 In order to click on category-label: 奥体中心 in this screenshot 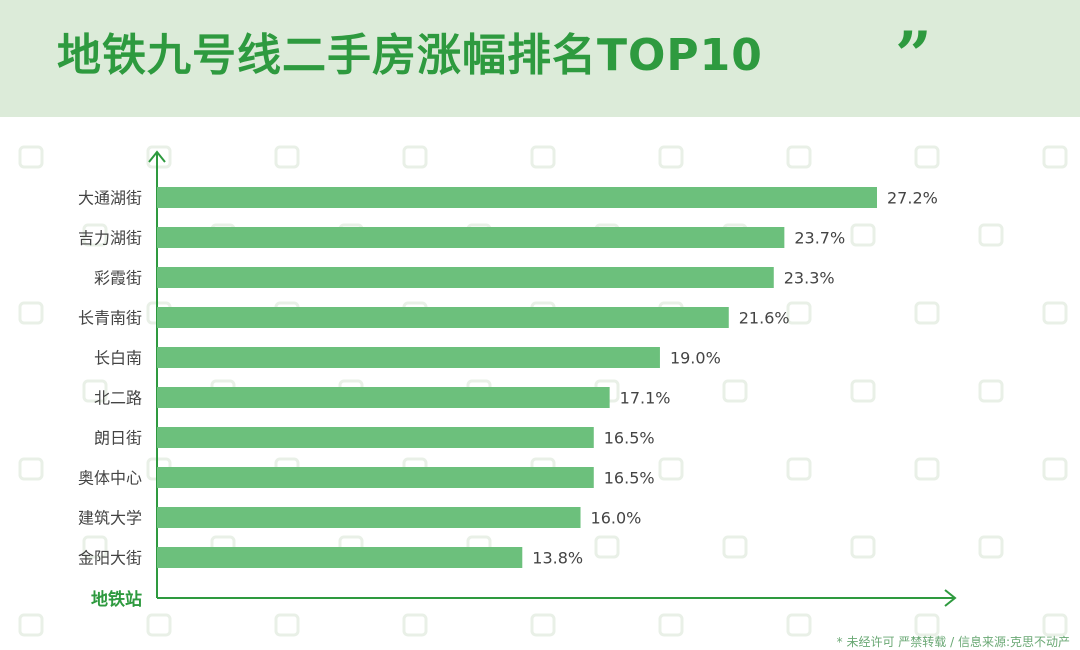, I will do `click(110, 478)`.